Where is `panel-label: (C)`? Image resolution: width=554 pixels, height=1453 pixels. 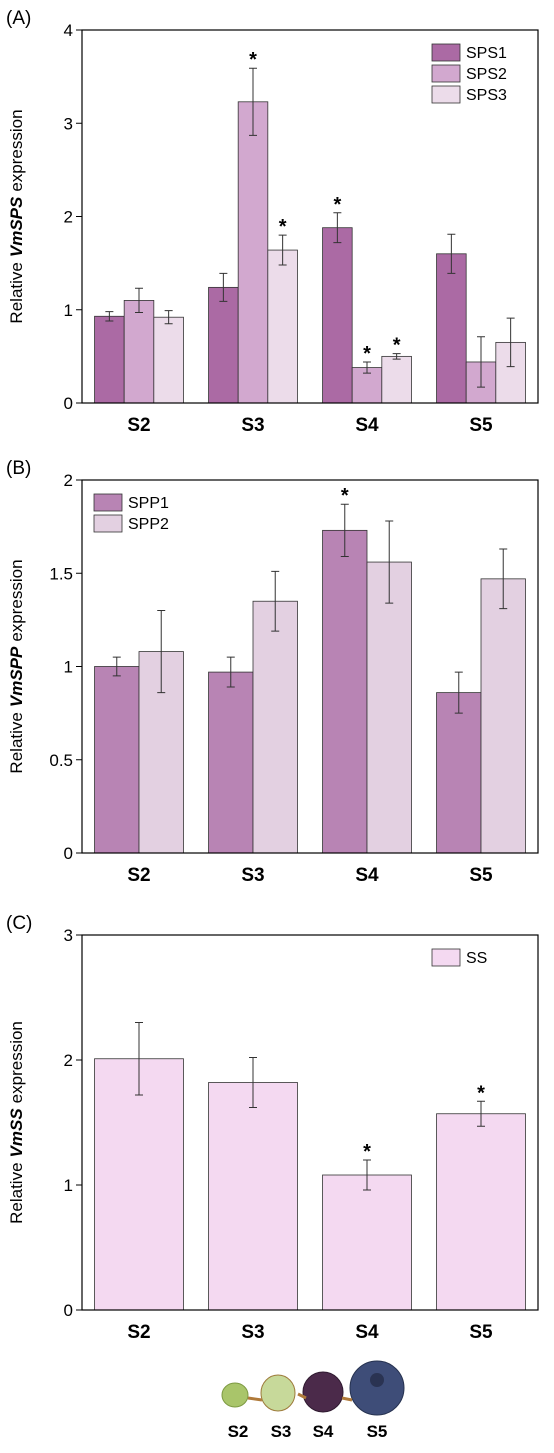
panel-label: (C) is located at coordinates (19, 923).